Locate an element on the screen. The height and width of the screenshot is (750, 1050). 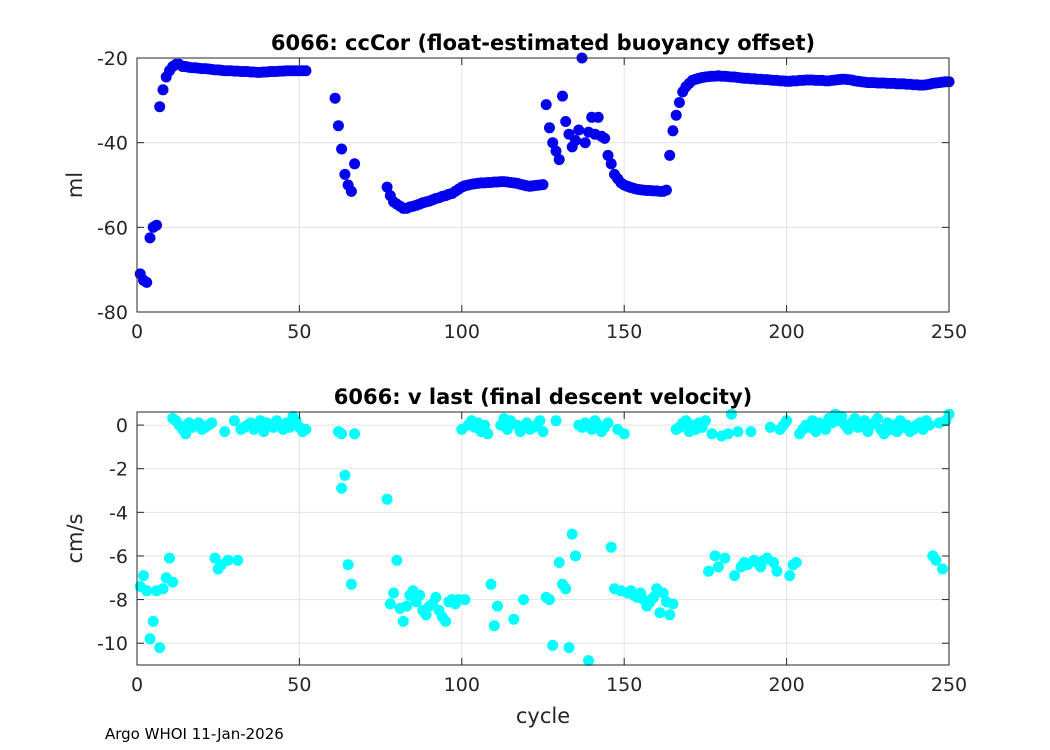
y-tick-label: -60 is located at coordinates (112, 228).